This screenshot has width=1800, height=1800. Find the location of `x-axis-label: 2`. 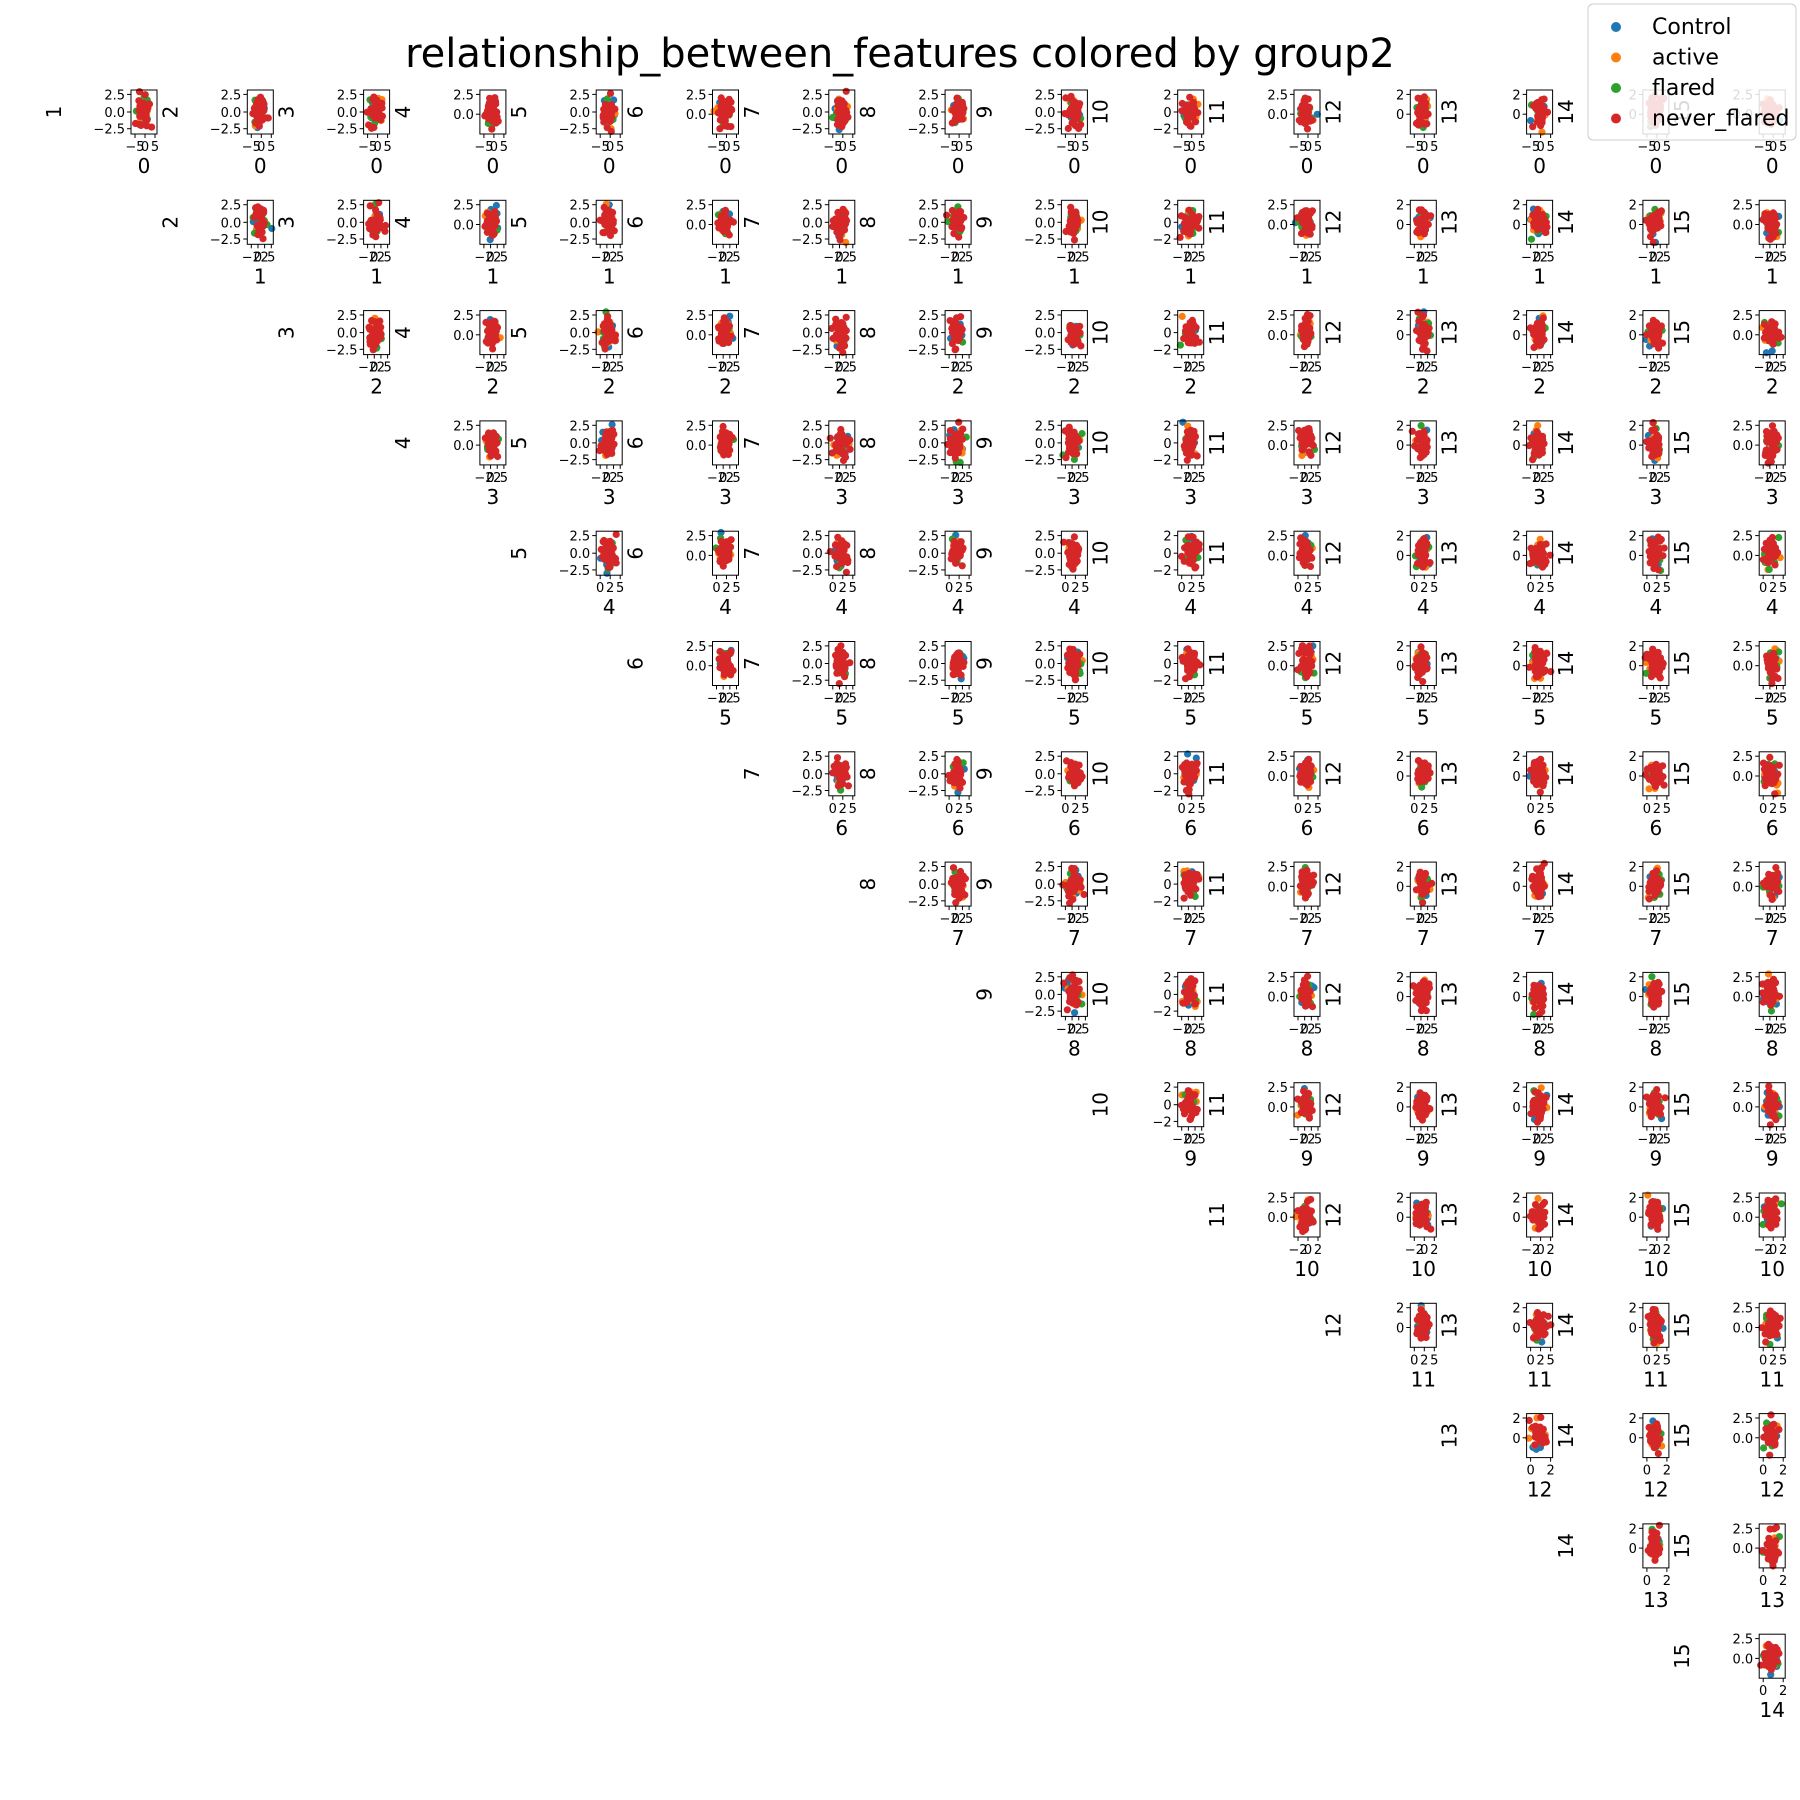

x-axis-label: 2 is located at coordinates (1772, 387).